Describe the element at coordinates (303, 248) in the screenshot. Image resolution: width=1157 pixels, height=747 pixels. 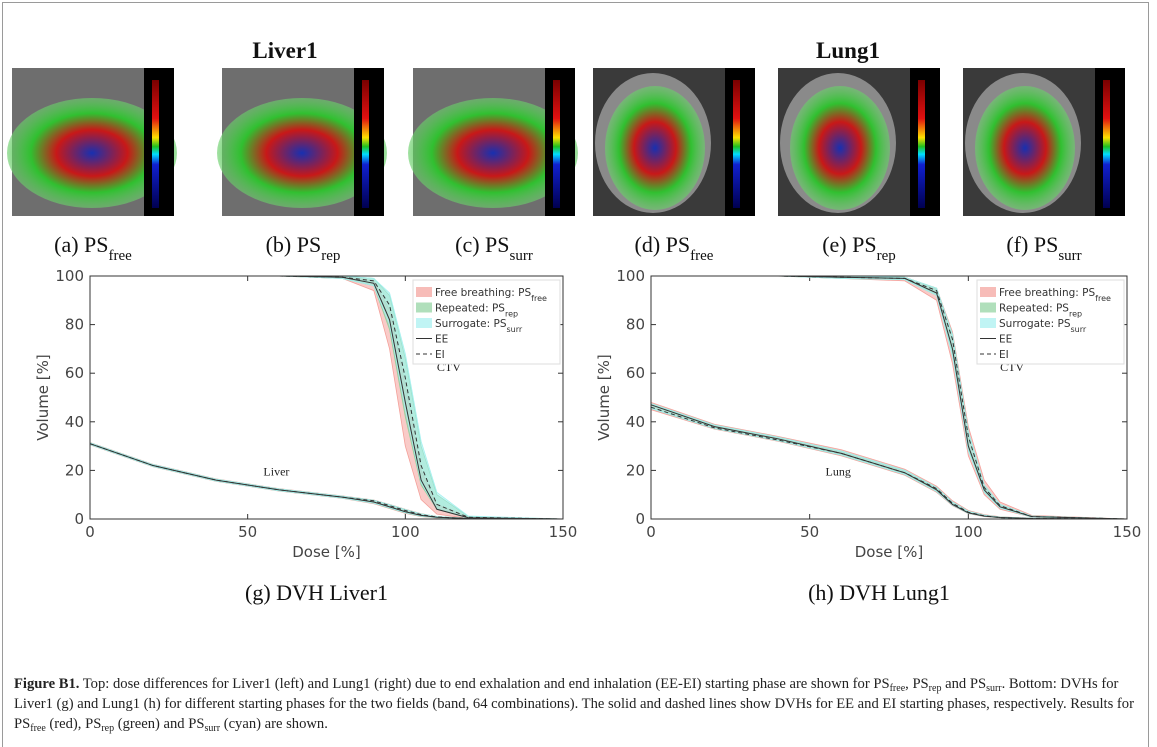
I see `panel-label: (b) PSrep` at that location.